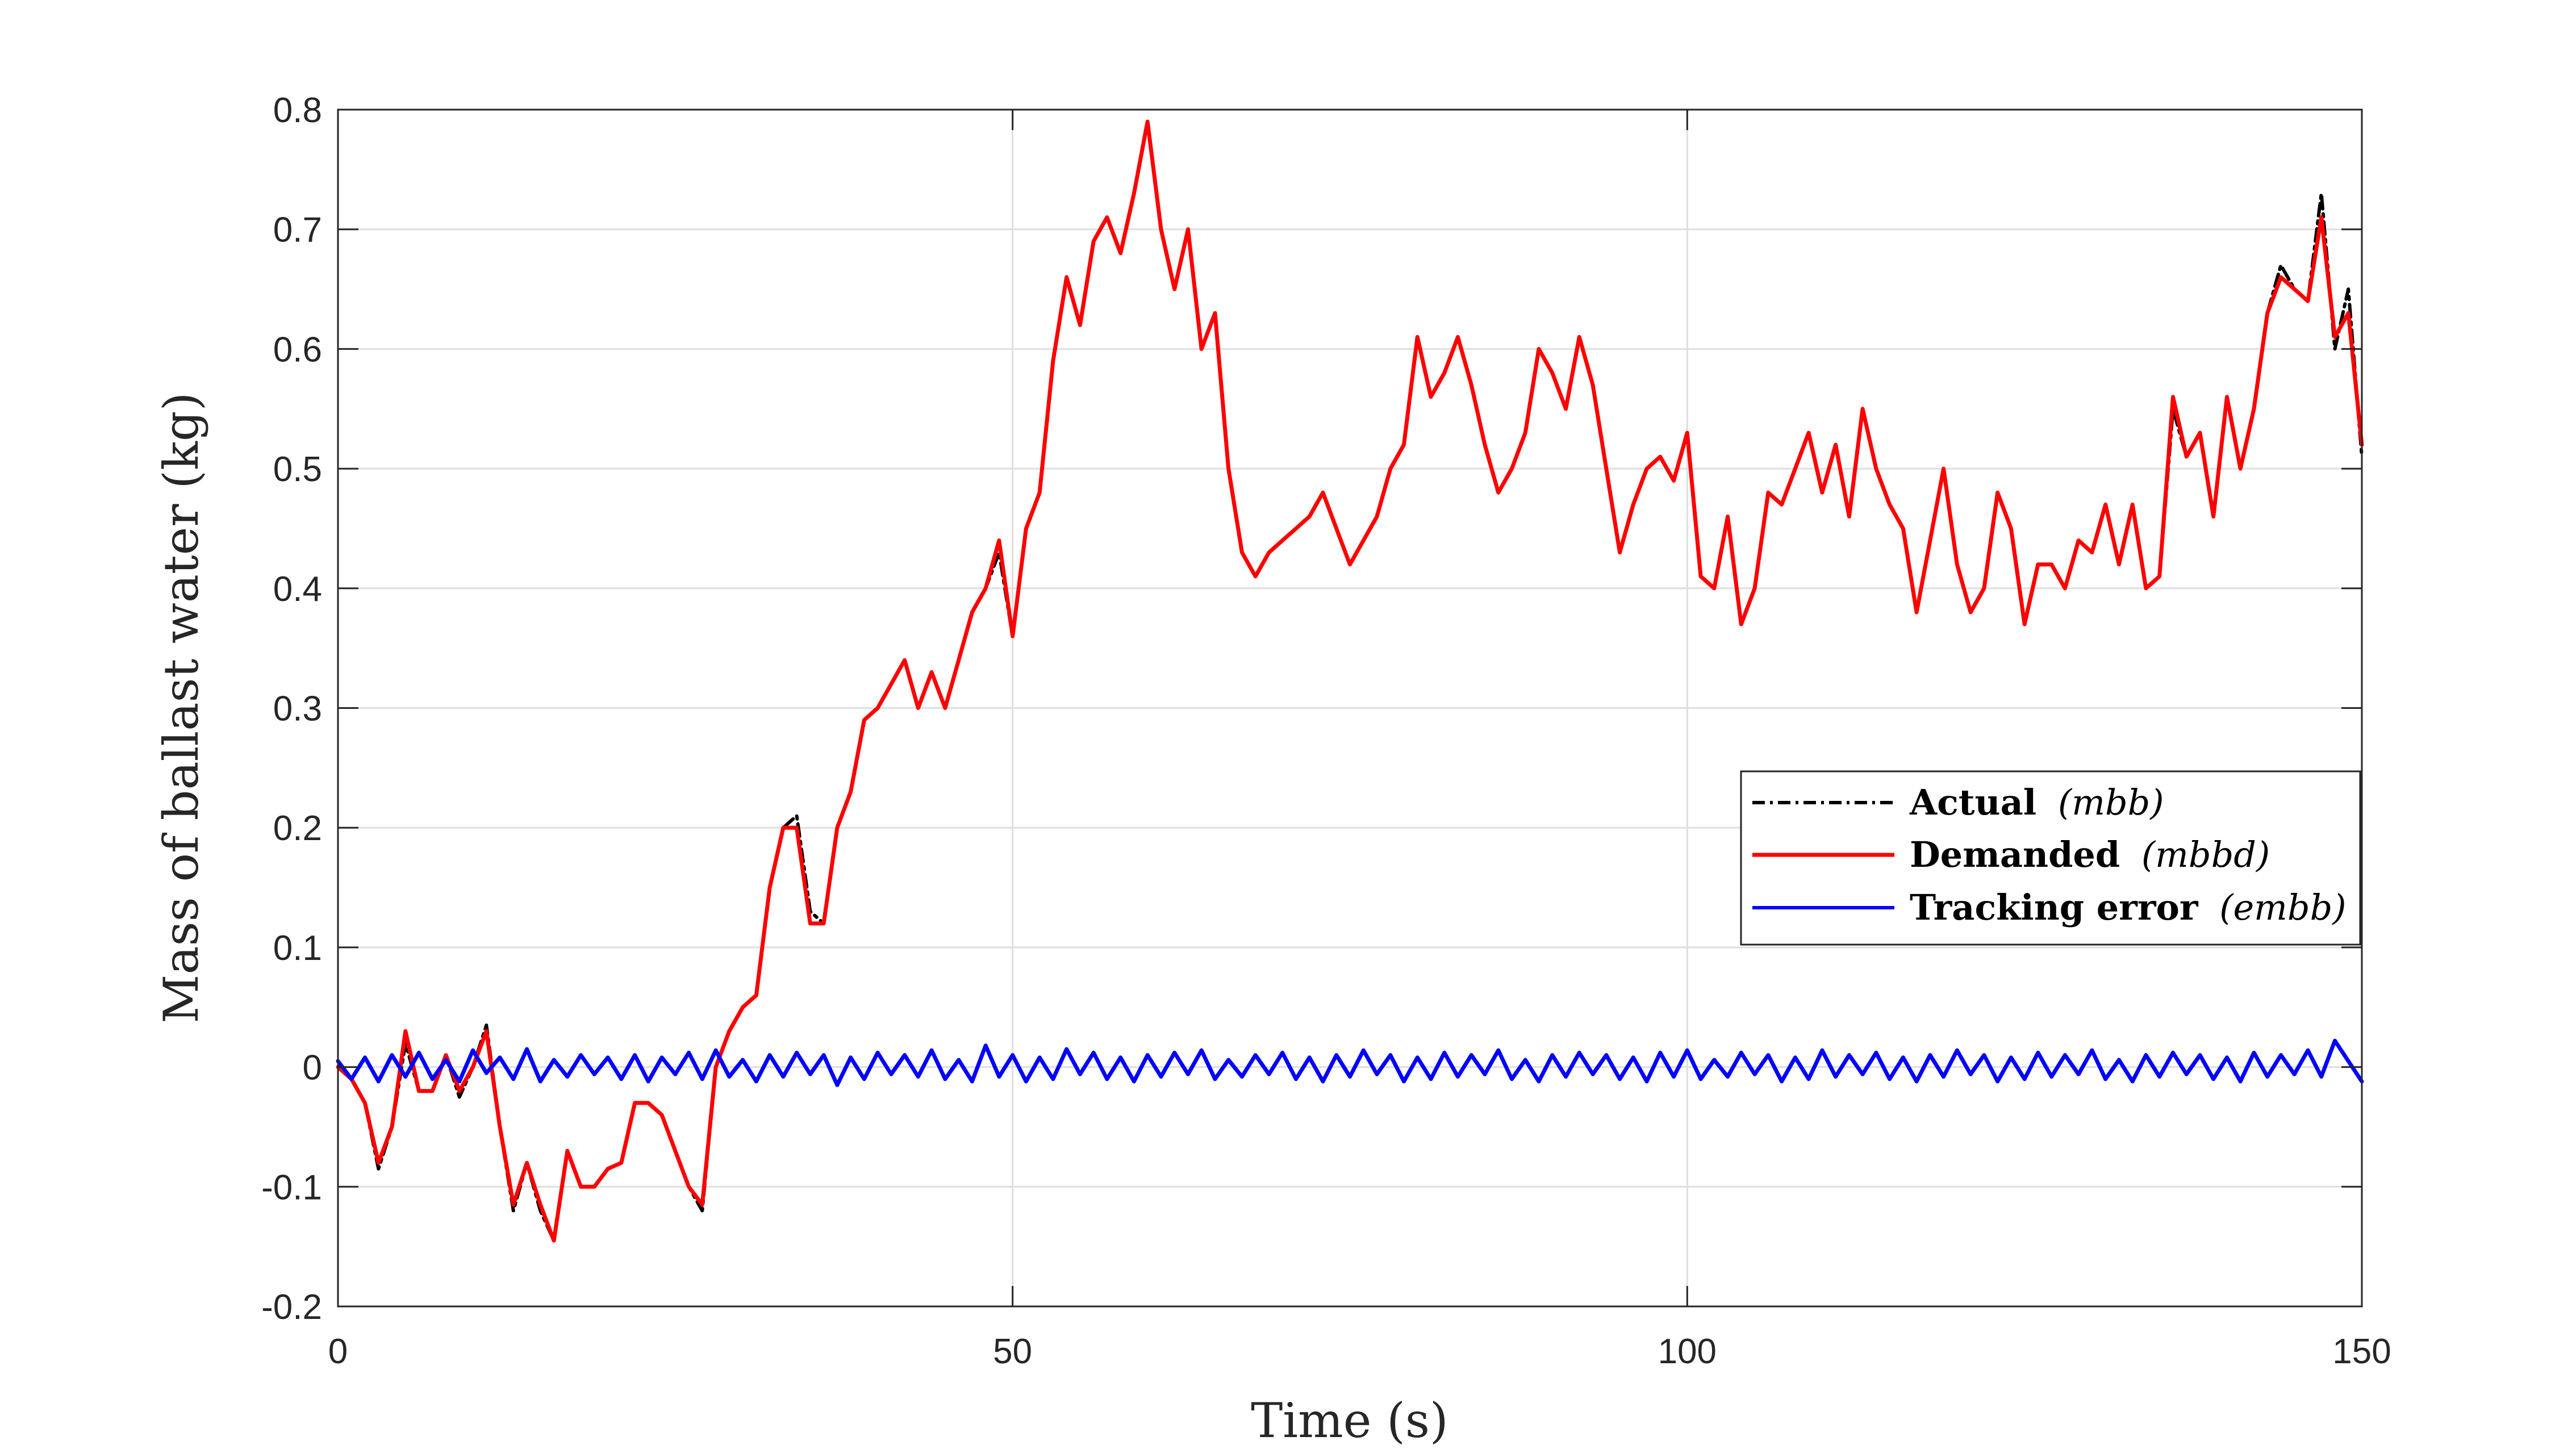 The image size is (2576, 1449). What do you see at coordinates (1349, 1421) in the screenshot?
I see `x-axis-title: Time (s)` at bounding box center [1349, 1421].